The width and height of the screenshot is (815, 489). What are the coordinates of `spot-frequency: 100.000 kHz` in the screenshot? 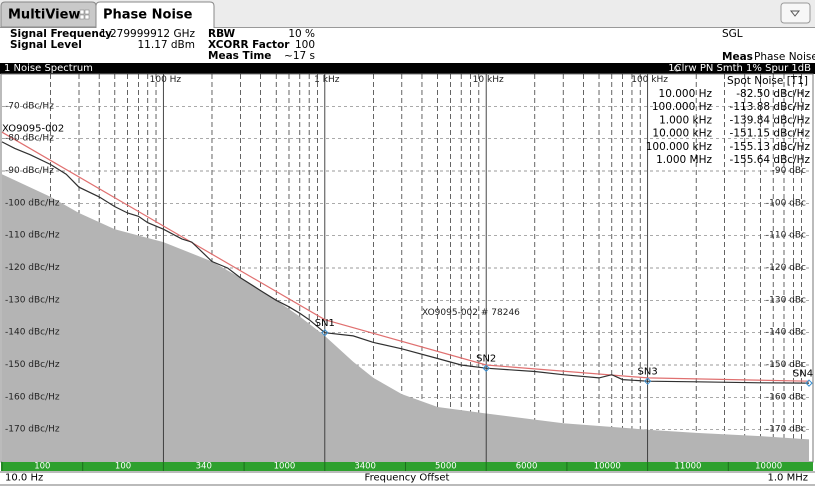 It's located at (679, 147).